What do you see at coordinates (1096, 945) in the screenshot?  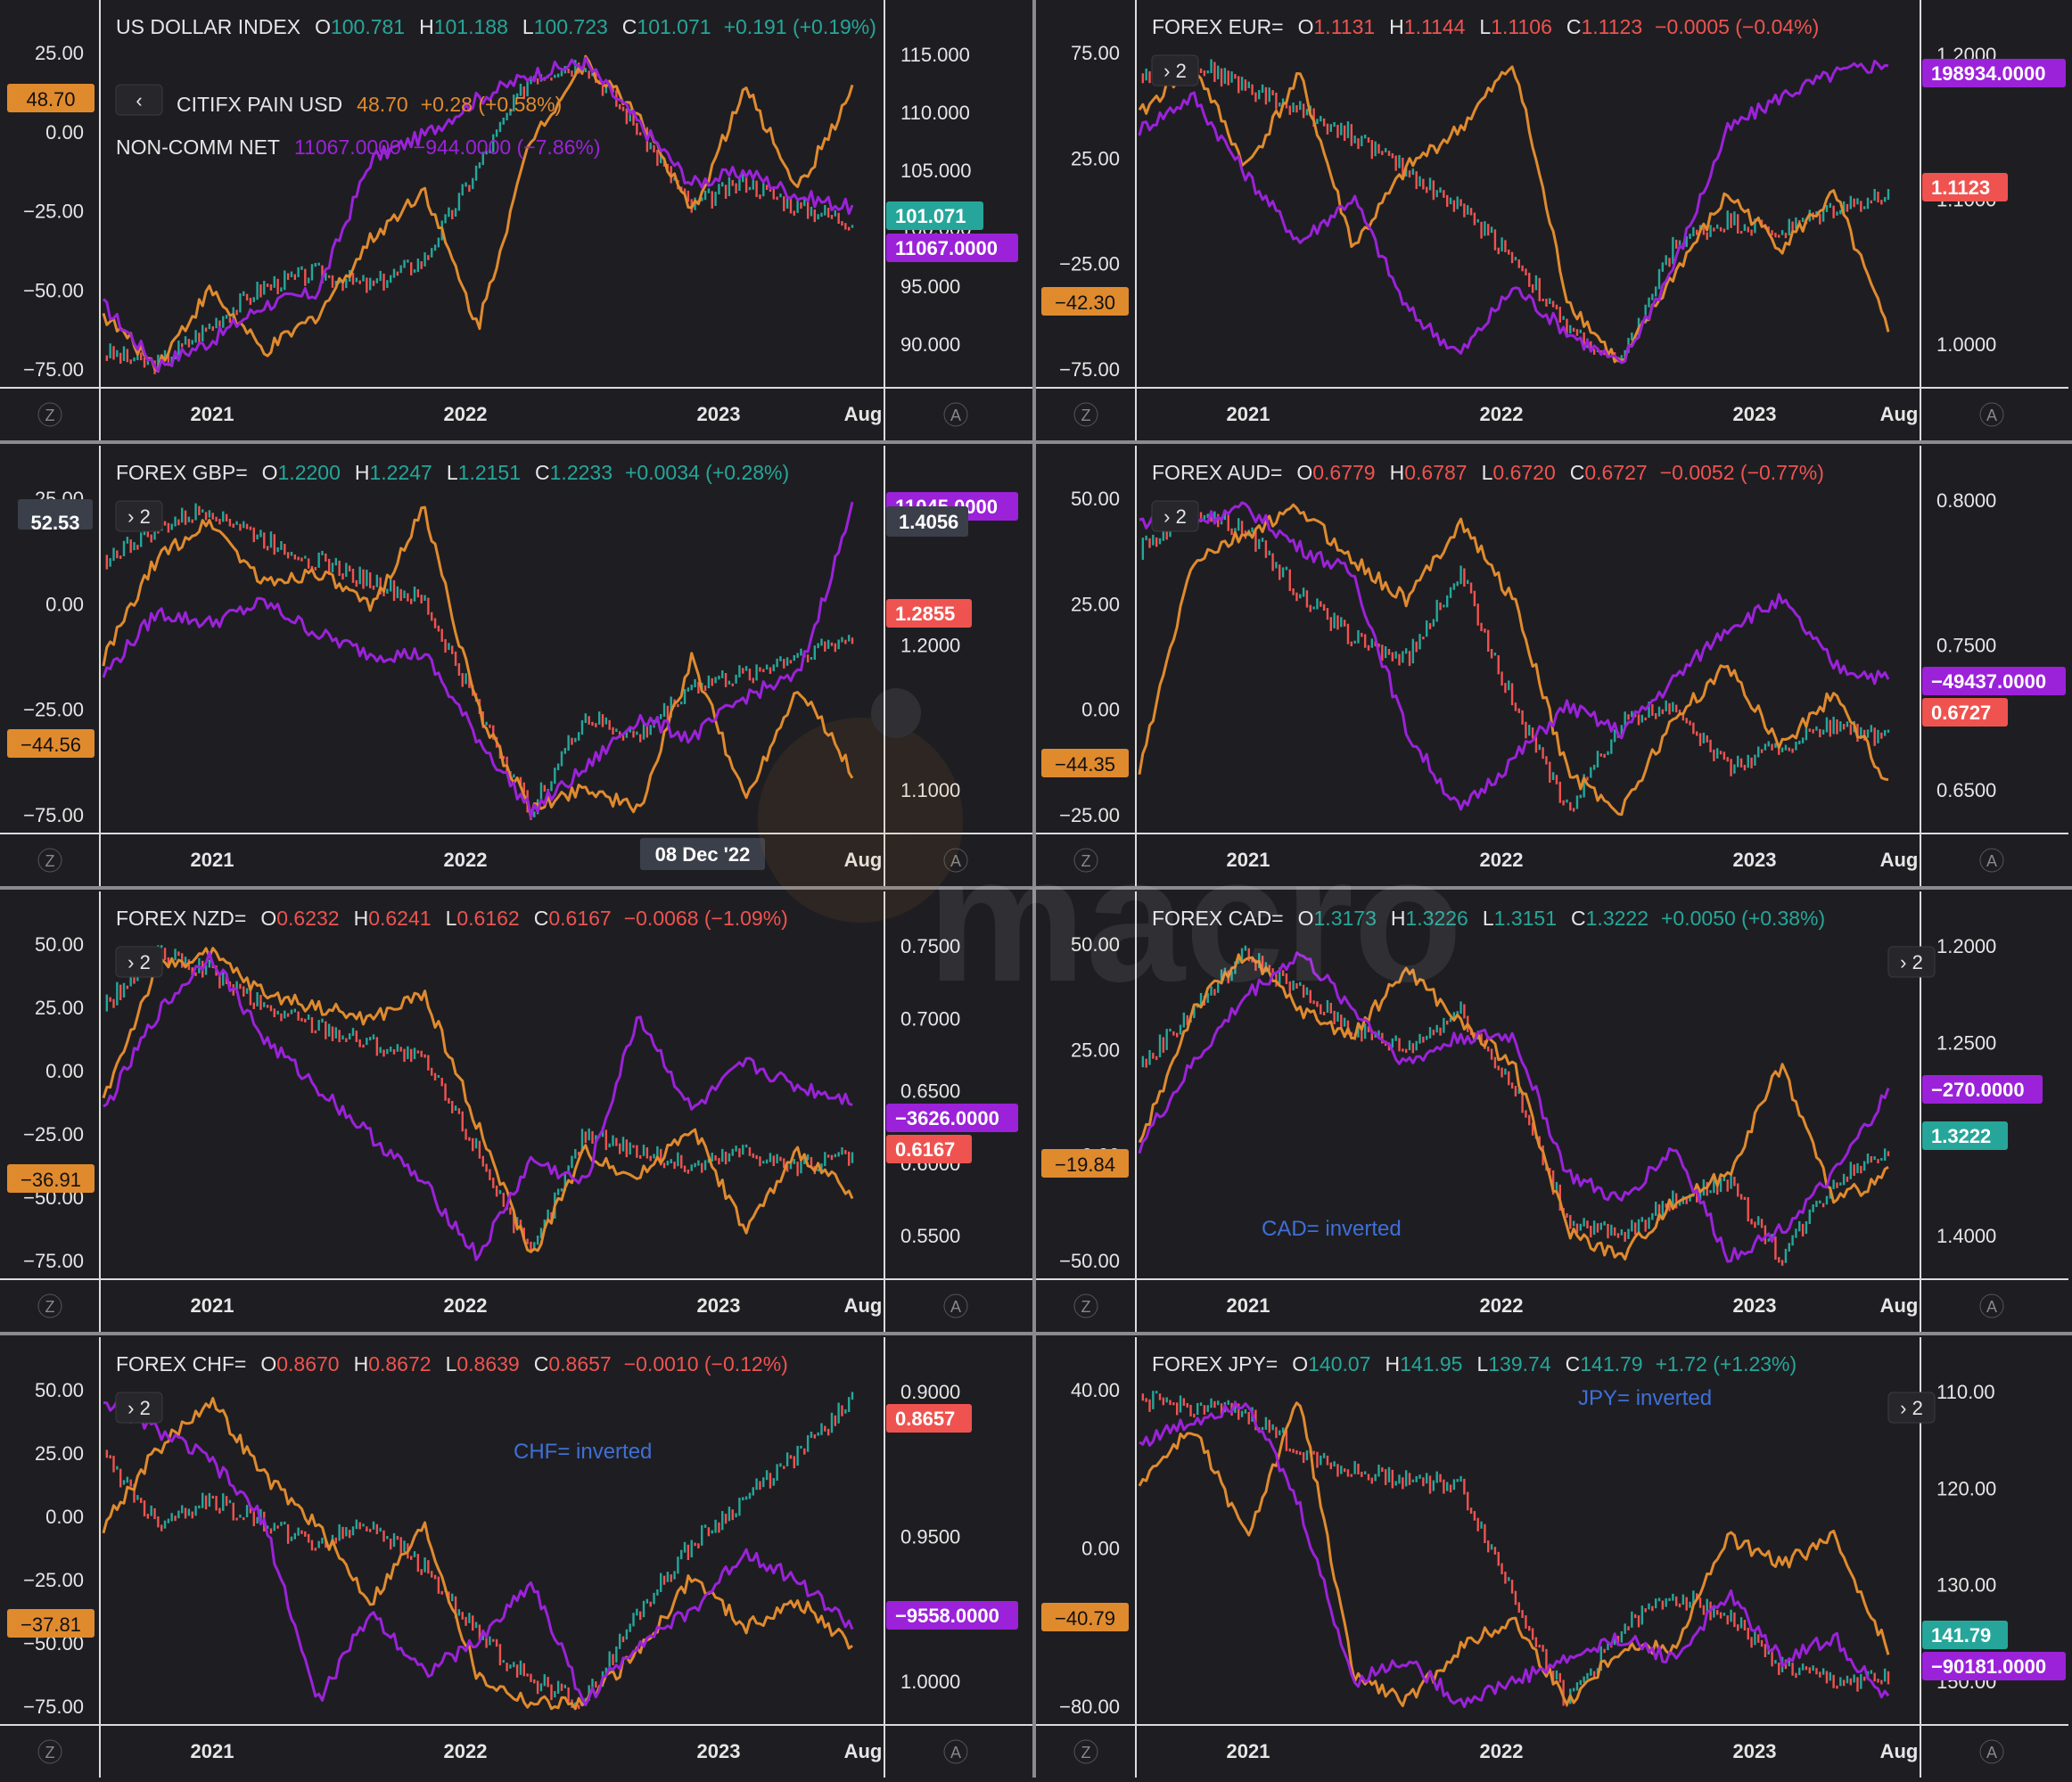 I see `left-tick-label: 50.00` at bounding box center [1096, 945].